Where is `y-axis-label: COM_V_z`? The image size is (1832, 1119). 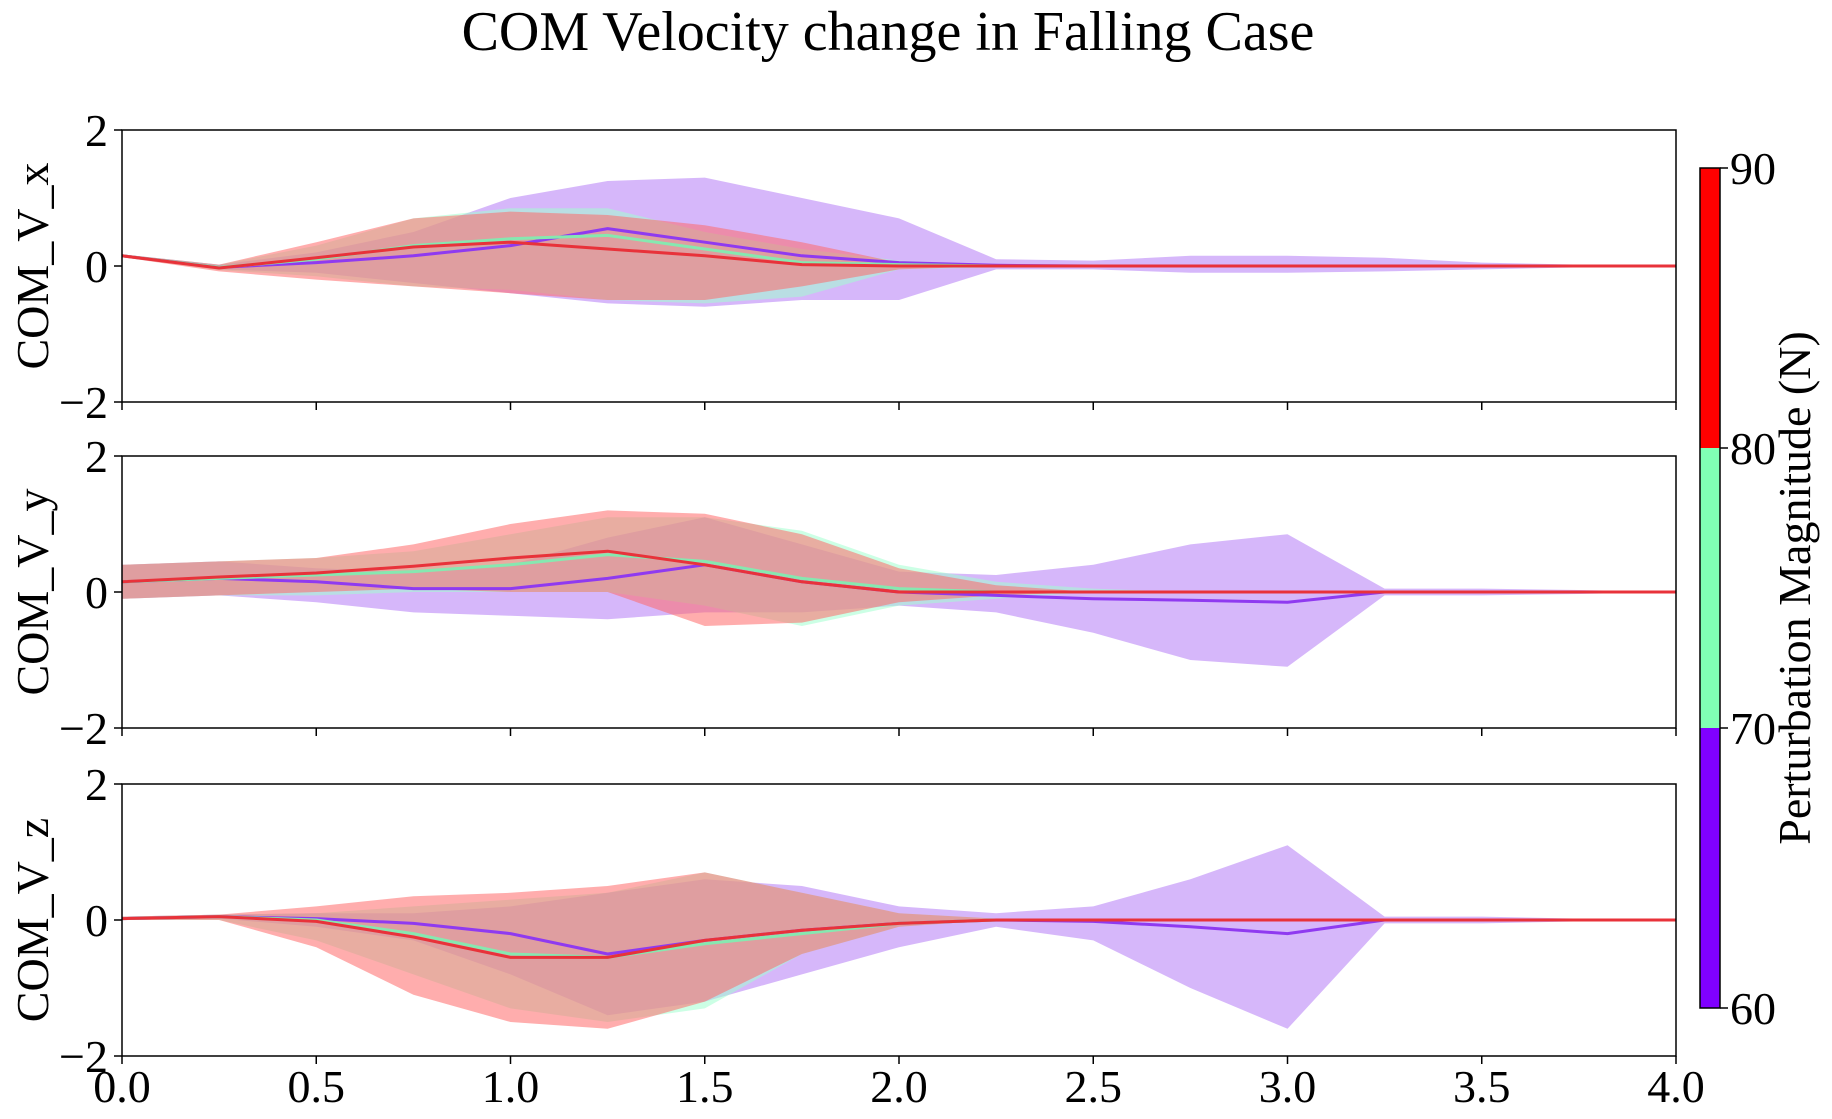
y-axis-label: COM_V_z is located at coordinates (32, 920).